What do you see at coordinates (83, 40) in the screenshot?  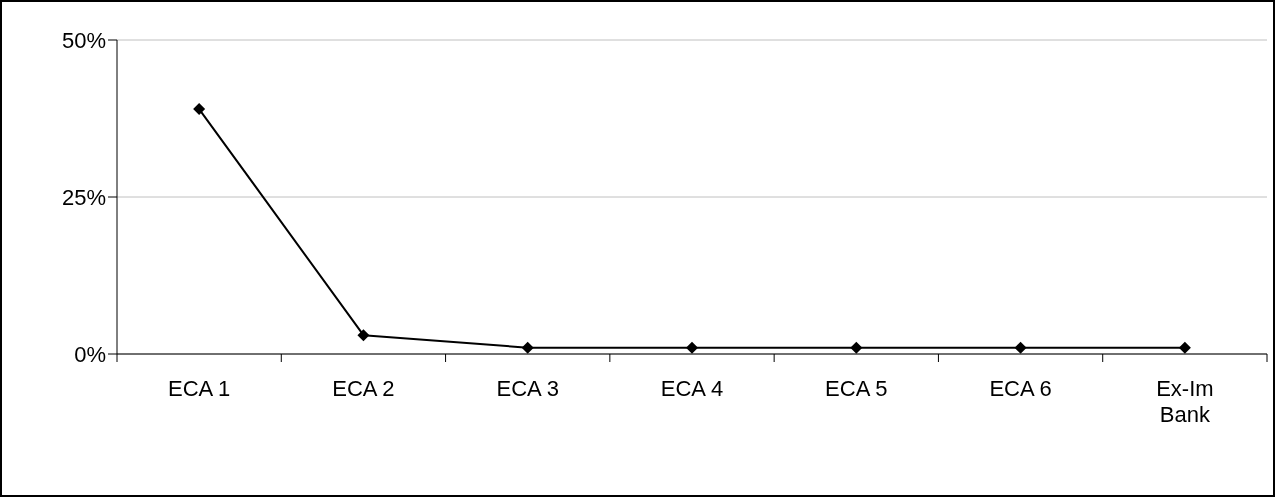 I see `y-tick-label: 50%` at bounding box center [83, 40].